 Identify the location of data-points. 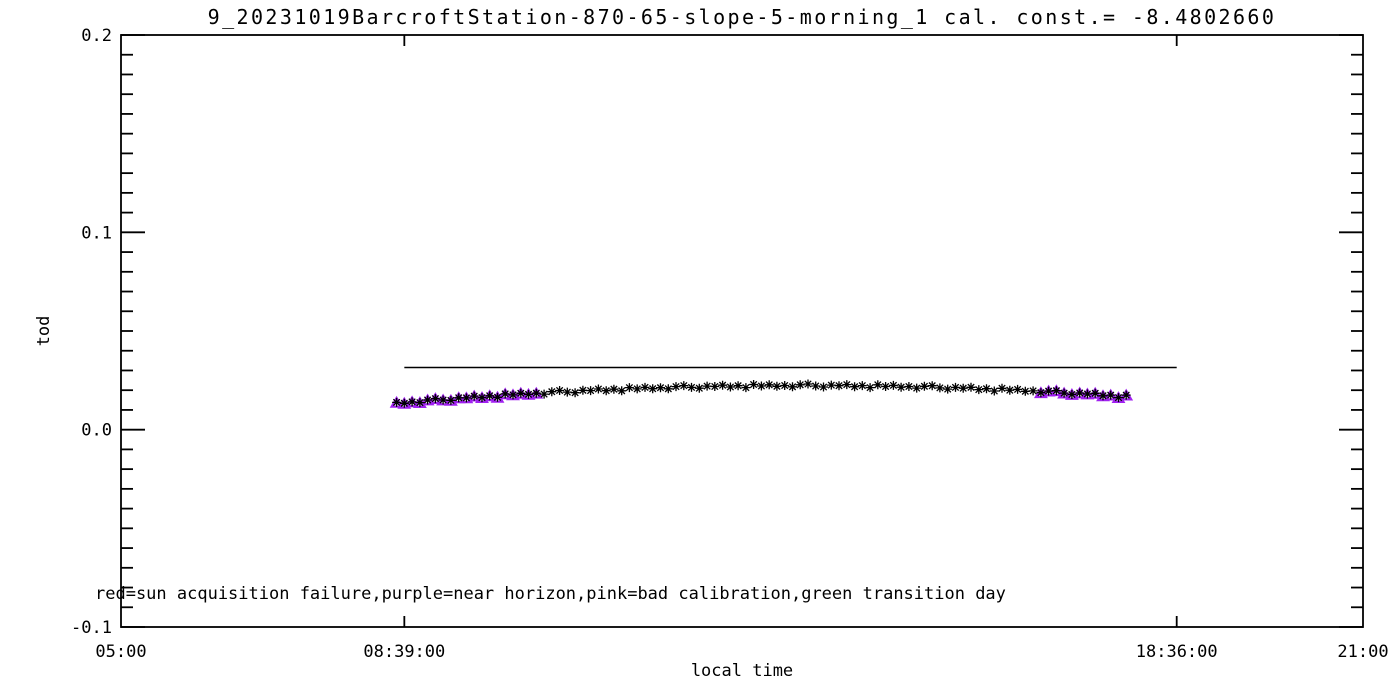
(761, 393).